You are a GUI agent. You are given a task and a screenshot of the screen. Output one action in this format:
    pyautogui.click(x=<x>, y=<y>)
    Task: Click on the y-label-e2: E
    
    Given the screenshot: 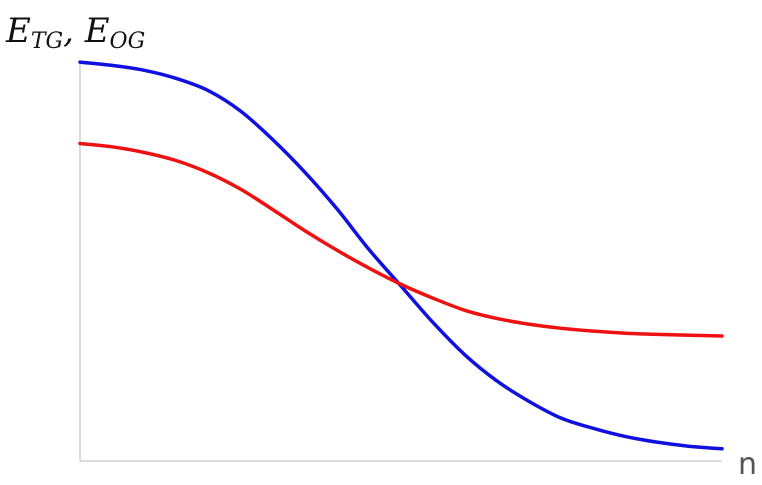 What is the action you would take?
    pyautogui.click(x=97, y=31)
    